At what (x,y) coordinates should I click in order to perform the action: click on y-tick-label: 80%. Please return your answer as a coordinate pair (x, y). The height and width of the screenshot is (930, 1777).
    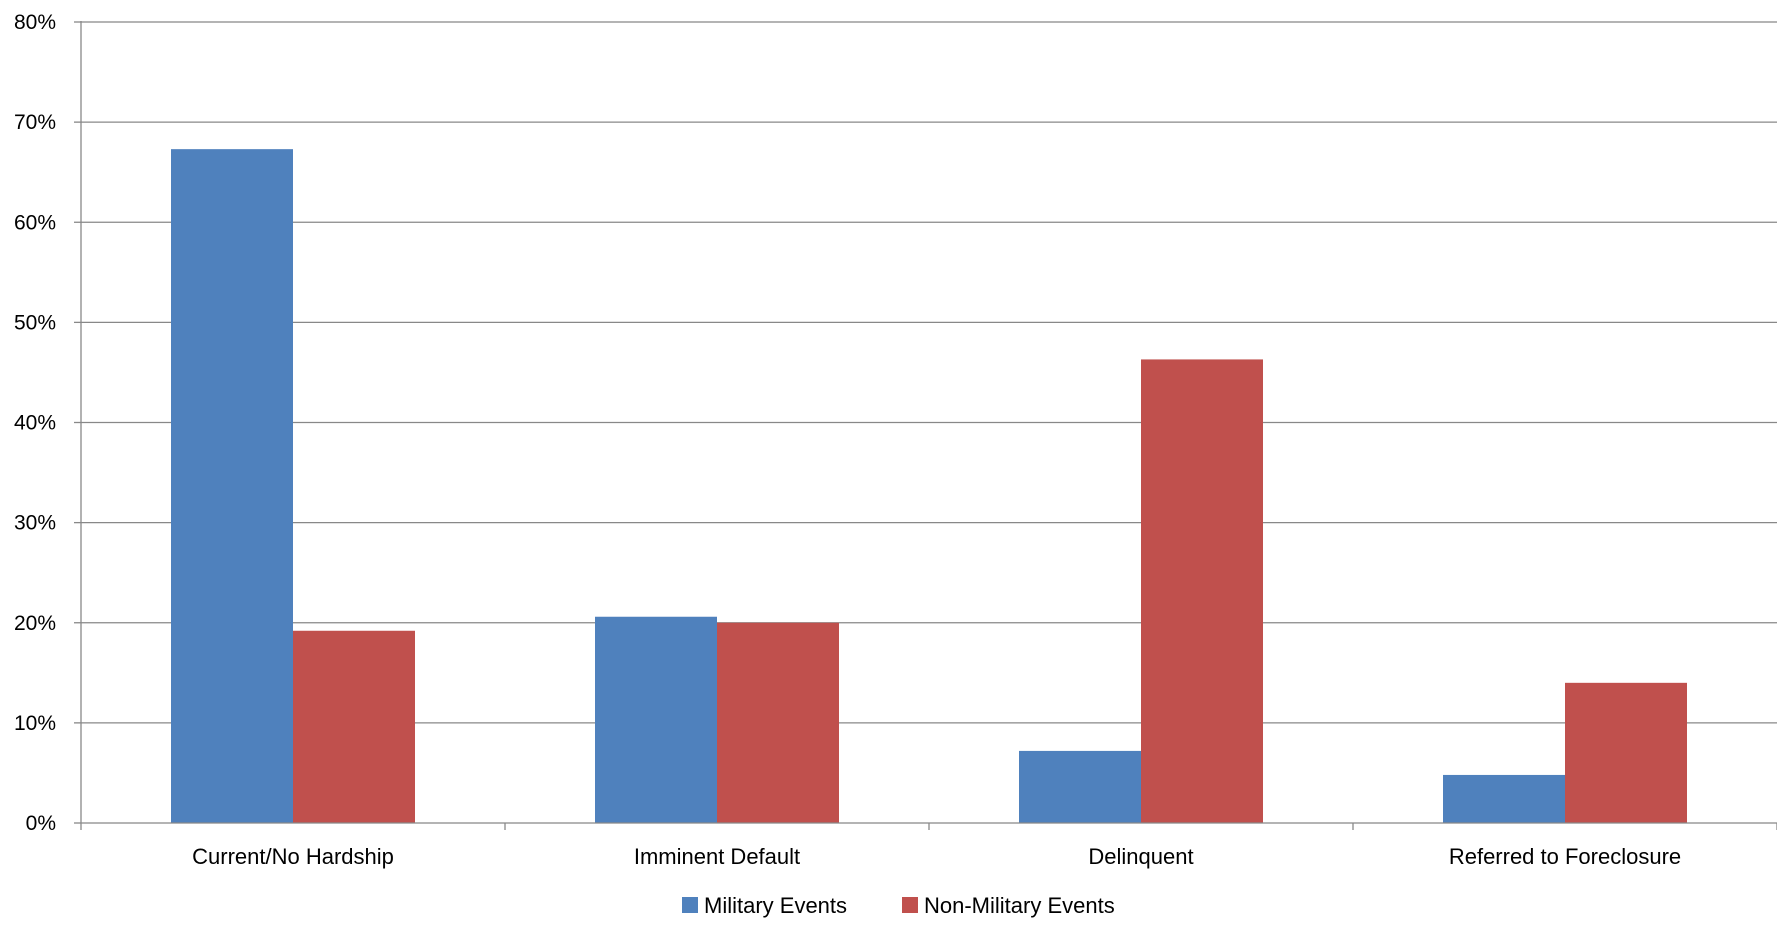
    Looking at the image, I should click on (35, 22).